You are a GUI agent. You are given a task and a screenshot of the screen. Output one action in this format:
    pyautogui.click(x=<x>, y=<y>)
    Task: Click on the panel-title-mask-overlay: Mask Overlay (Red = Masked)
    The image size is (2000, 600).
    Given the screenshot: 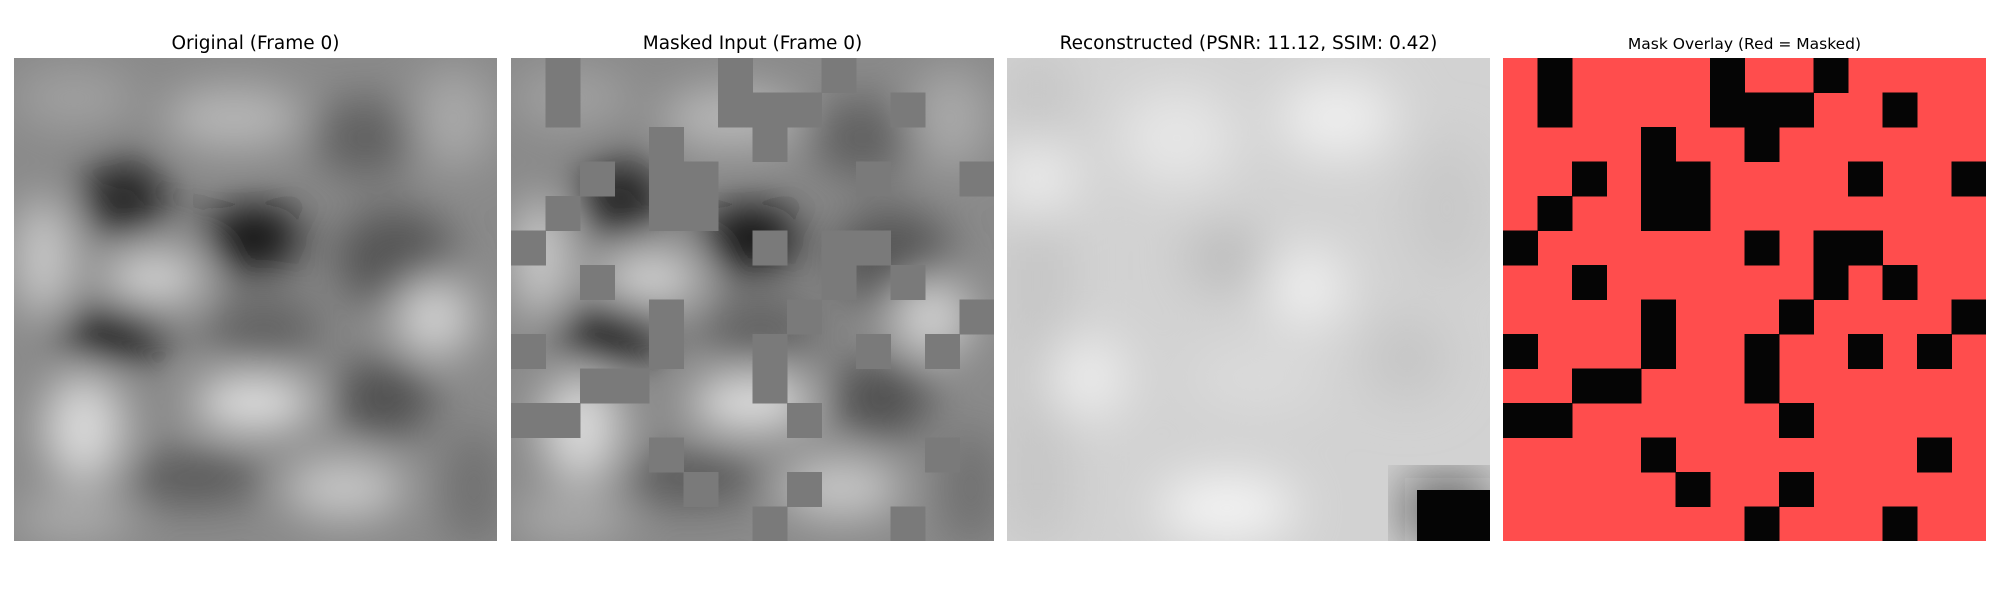 What is the action you would take?
    pyautogui.click(x=1744, y=44)
    